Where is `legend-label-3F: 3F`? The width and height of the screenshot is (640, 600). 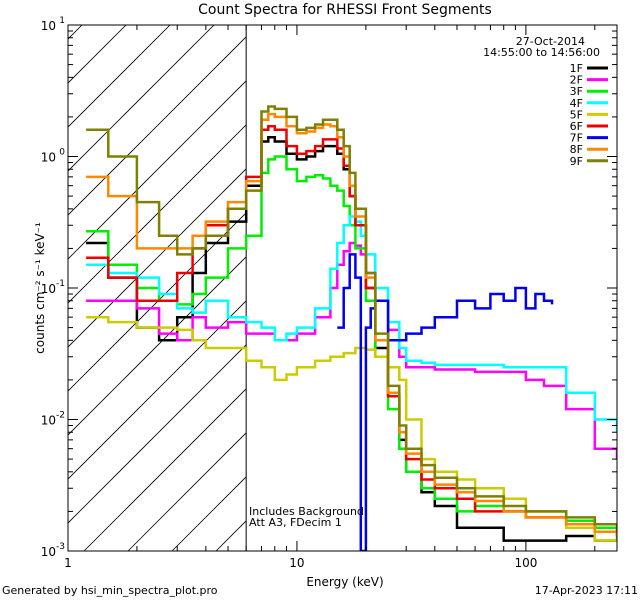 legend-label-3F: 3F is located at coordinates (576, 91).